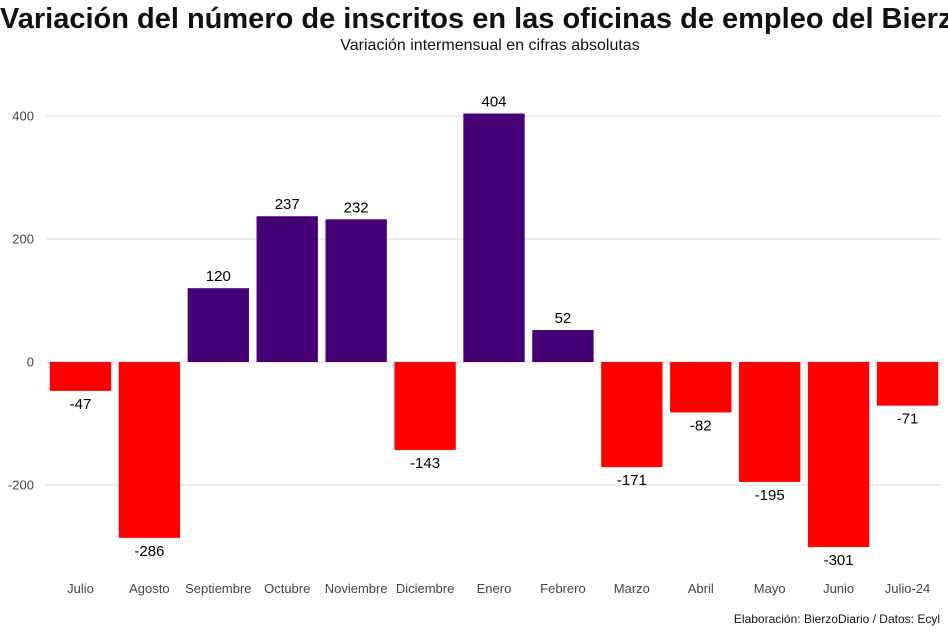  I want to click on data-label: -171, so click(632, 480).